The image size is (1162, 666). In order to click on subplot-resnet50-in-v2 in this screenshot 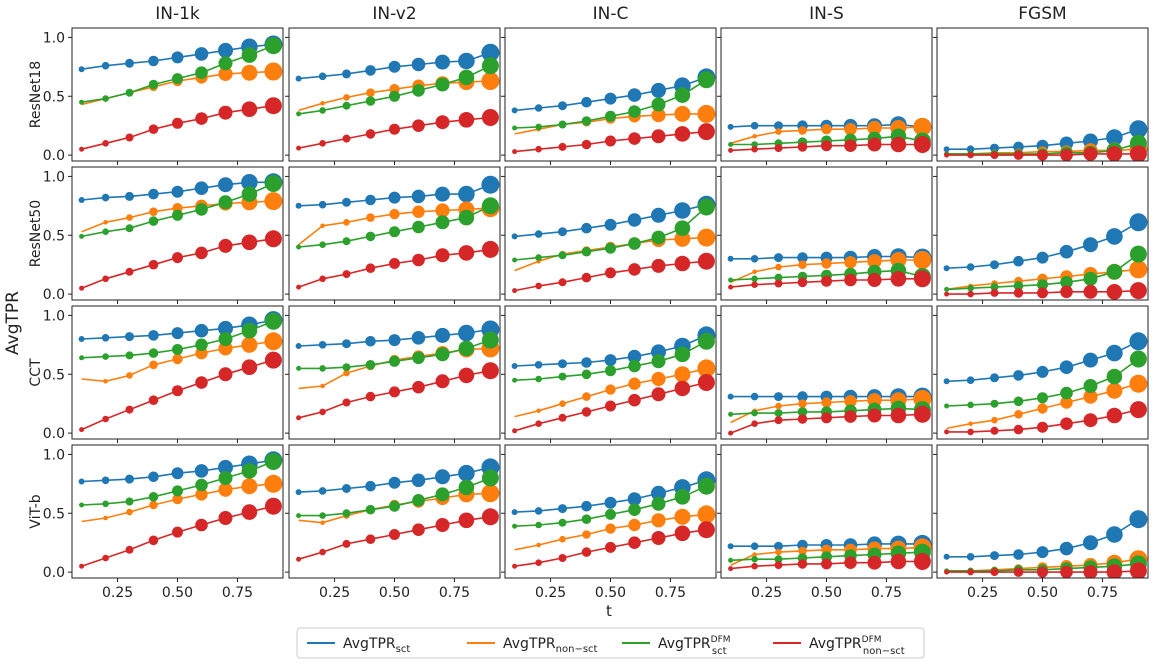, I will do `click(393, 235)`.